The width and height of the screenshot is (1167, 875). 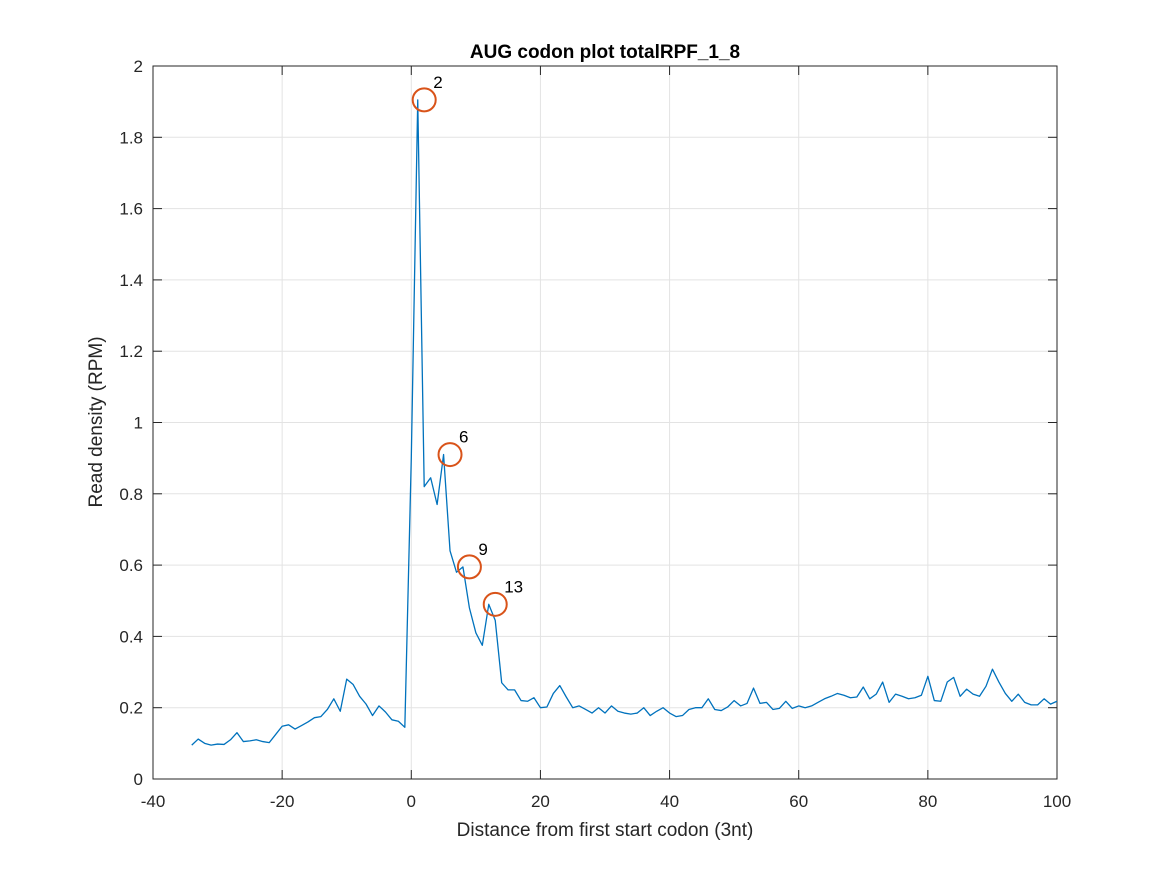 I want to click on chart-title: AUG codon plot totalRPF_1_8, so click(x=605, y=52).